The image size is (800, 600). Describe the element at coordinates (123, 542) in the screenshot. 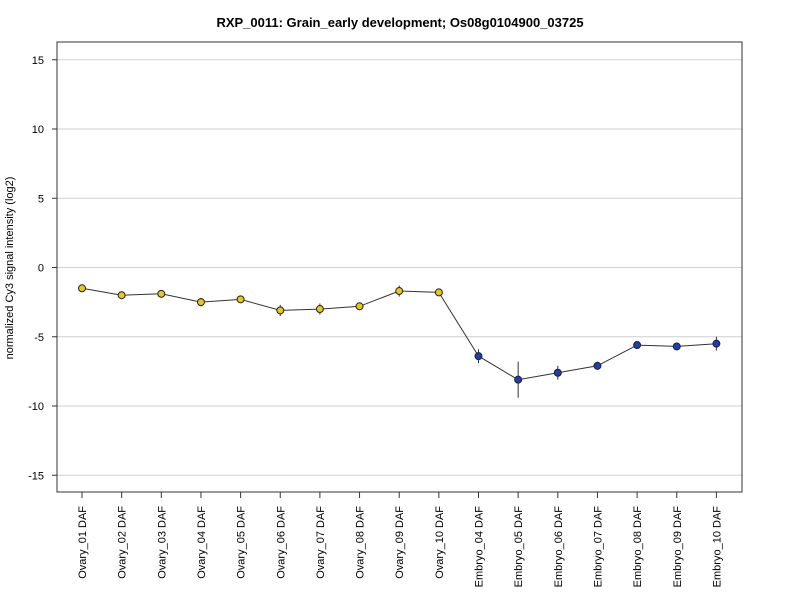

I see `x-tick-label: Ovary_02 DAF` at that location.